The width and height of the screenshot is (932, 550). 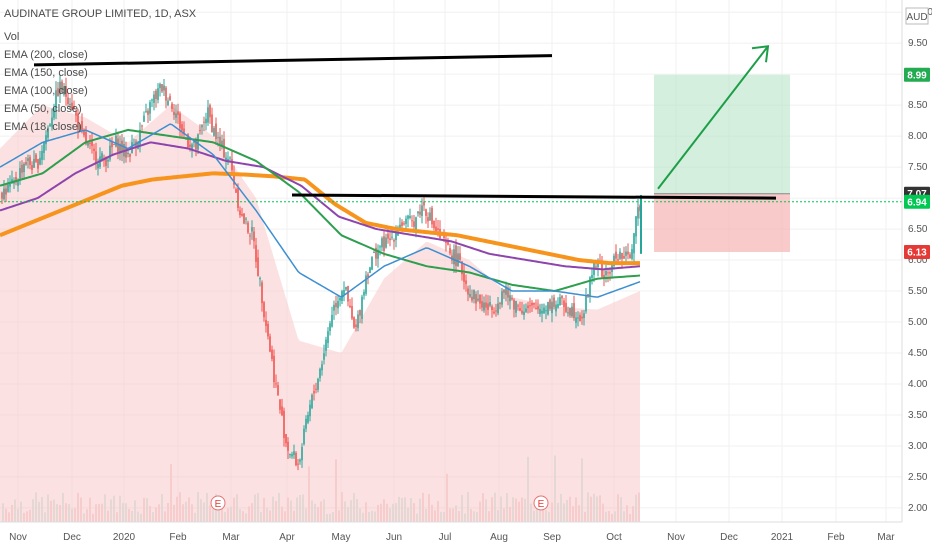 I want to click on time-tick-label: Oct, so click(x=614, y=537).